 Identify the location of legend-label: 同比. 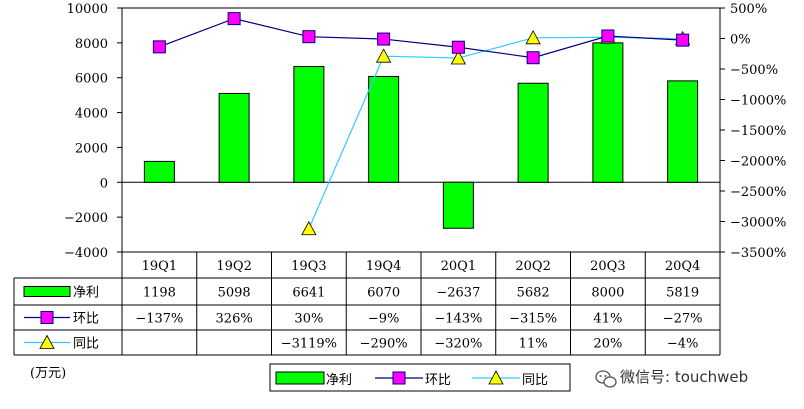
(535, 380).